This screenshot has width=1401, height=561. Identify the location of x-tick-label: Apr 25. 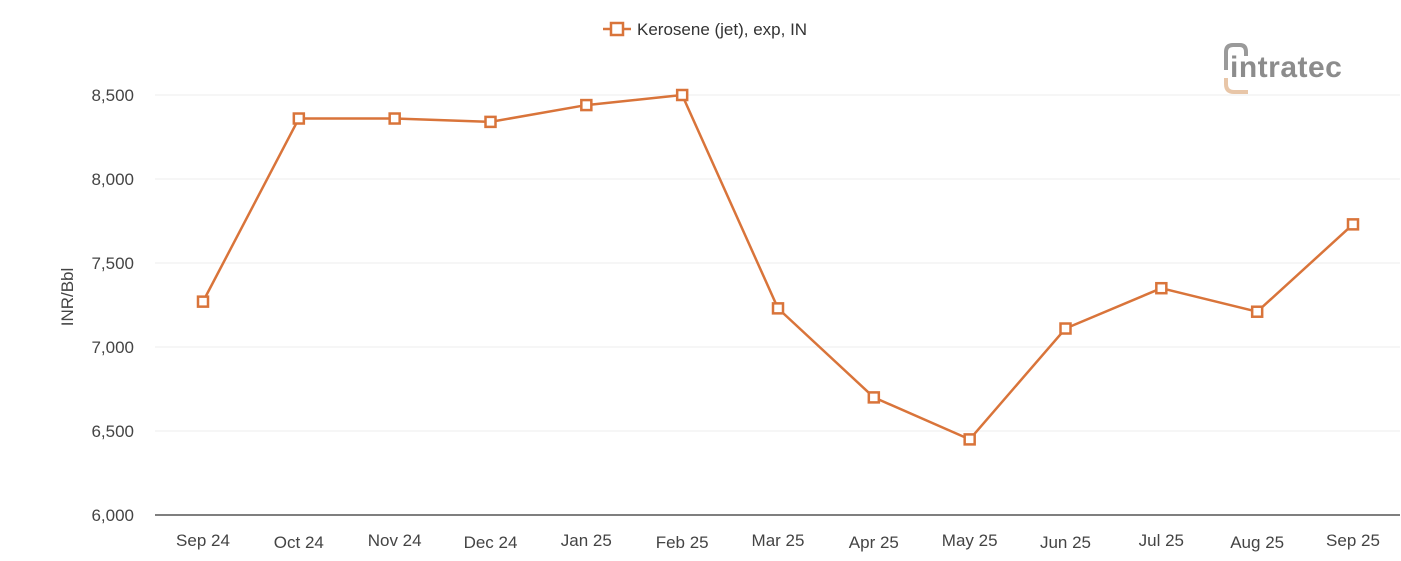
(874, 542).